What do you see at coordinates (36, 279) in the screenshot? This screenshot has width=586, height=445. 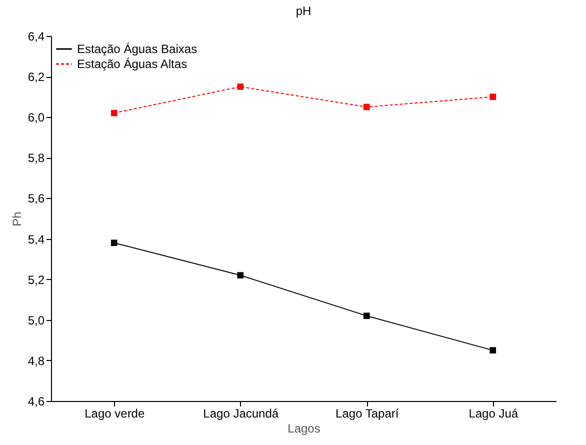 I see `y-tick-label: 5,2` at bounding box center [36, 279].